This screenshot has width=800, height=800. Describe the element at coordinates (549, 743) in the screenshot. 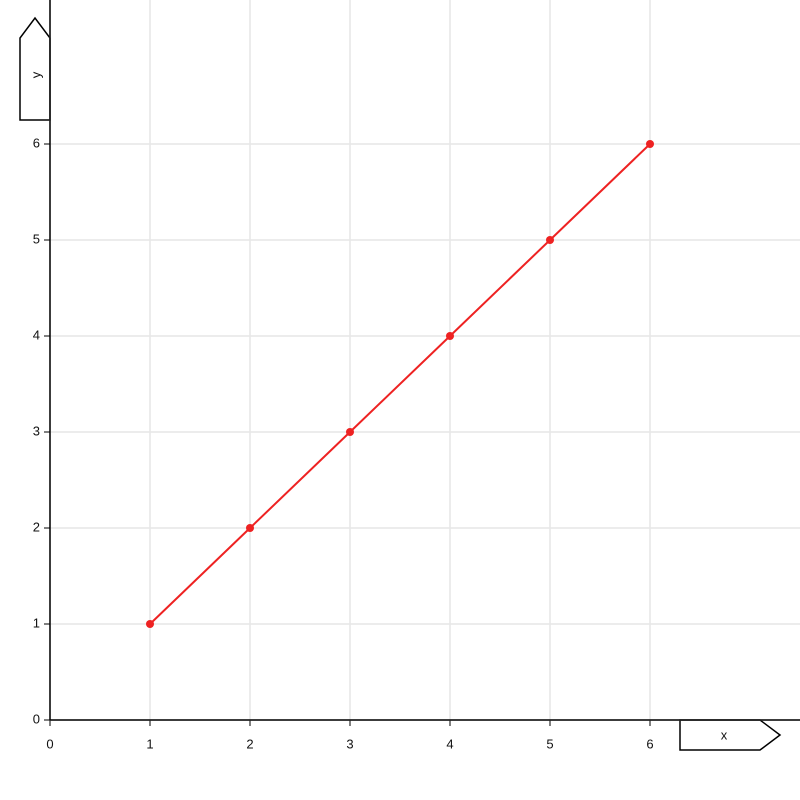

I see `x-tick-label: 5` at that location.